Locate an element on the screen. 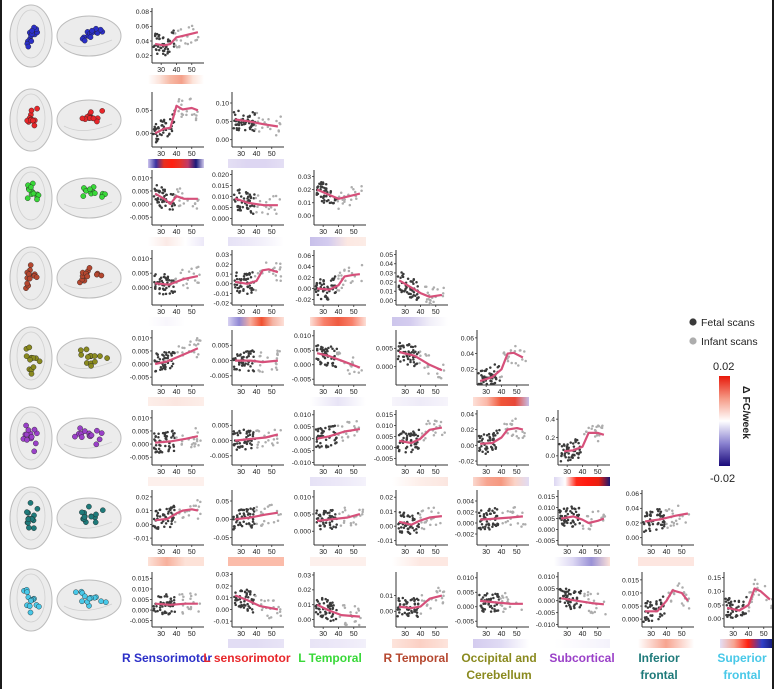  y-tick-label: -0.01 is located at coordinates (222, 622).